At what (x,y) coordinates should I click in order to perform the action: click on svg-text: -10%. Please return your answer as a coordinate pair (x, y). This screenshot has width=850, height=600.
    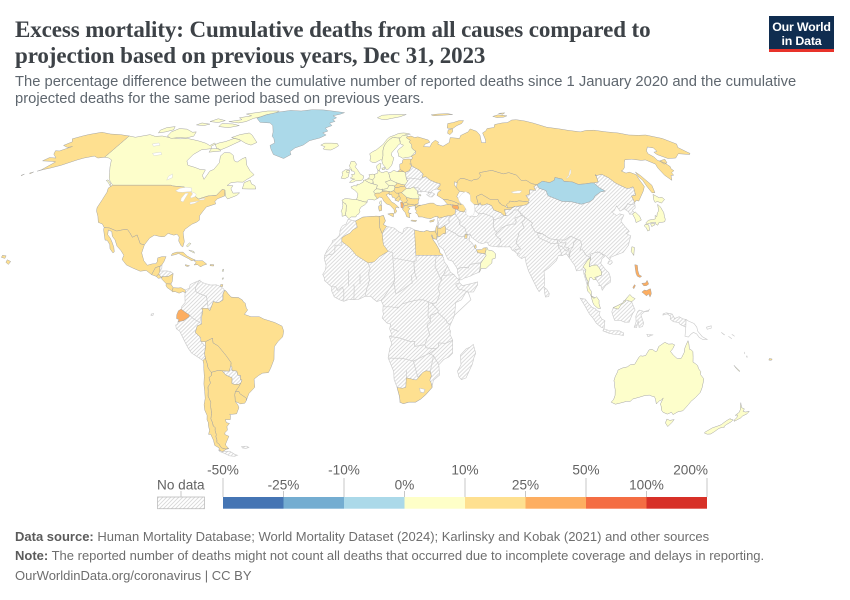
    Looking at the image, I should click on (344, 470).